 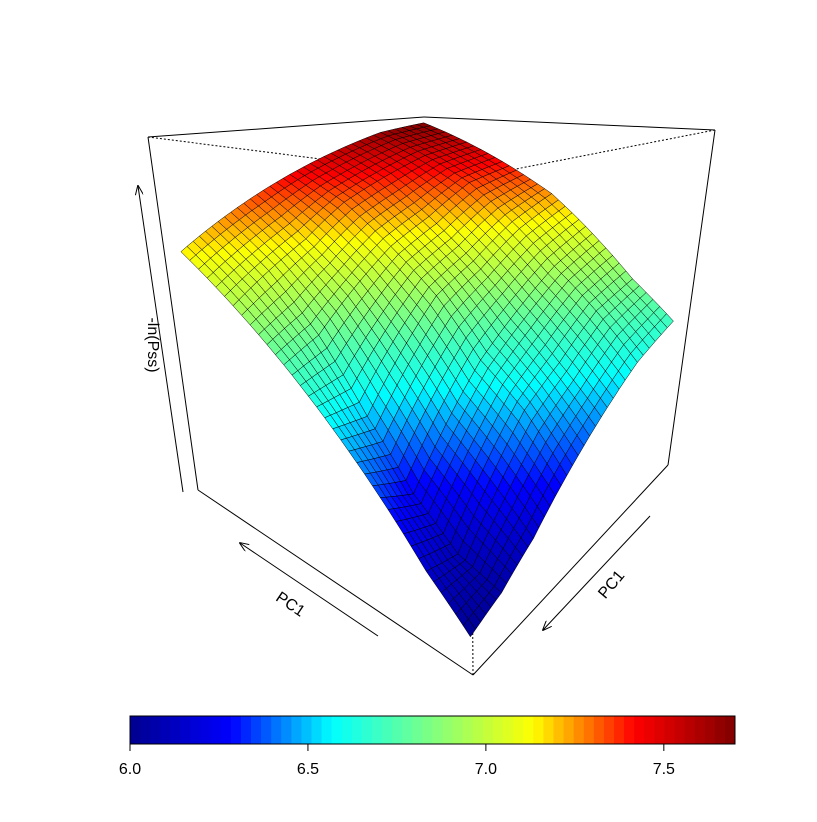 What do you see at coordinates (289, 605) in the screenshot?
I see `x-axis-label: PC1` at bounding box center [289, 605].